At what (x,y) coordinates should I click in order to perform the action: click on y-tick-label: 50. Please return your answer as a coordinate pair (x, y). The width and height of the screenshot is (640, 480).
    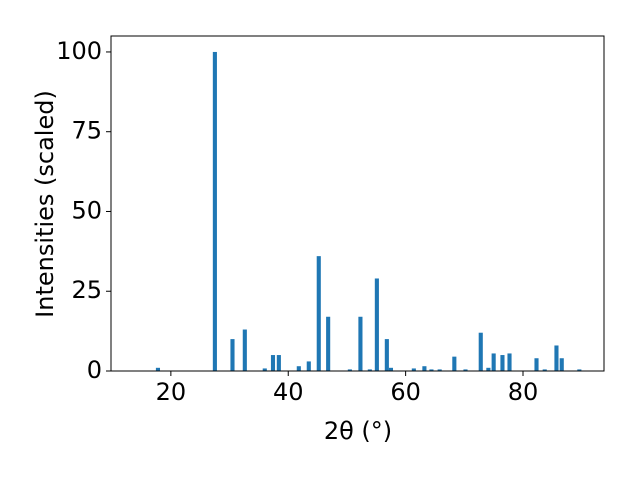
    Looking at the image, I should click on (86, 210).